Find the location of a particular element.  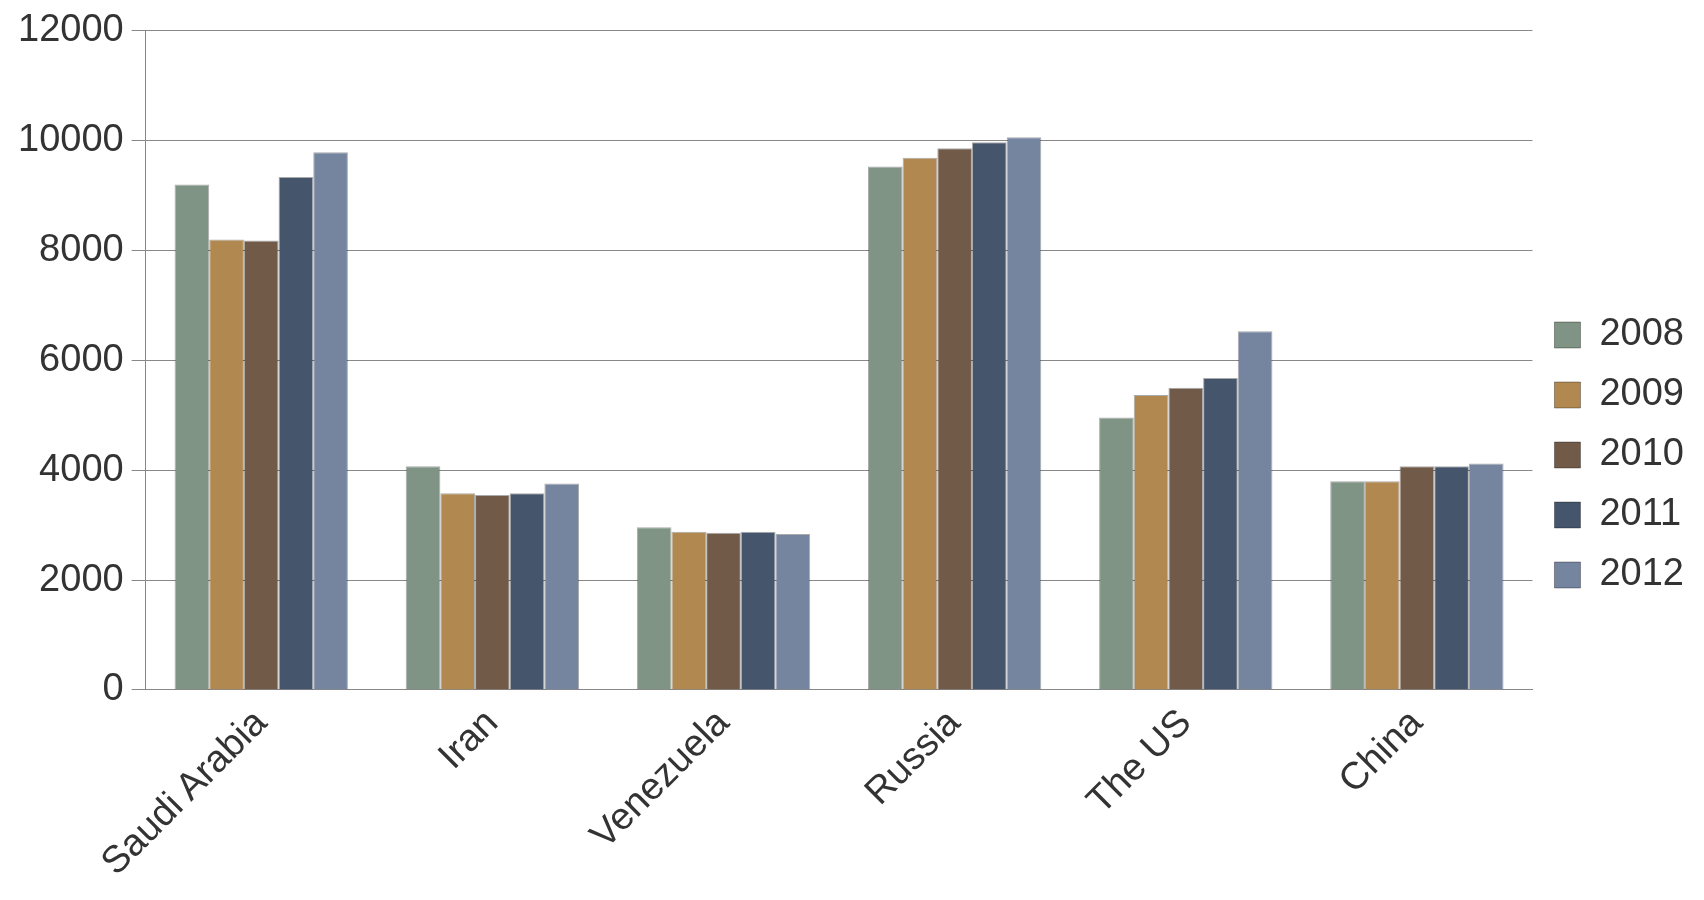

y-tick-label: 12000 is located at coordinates (71, 28).